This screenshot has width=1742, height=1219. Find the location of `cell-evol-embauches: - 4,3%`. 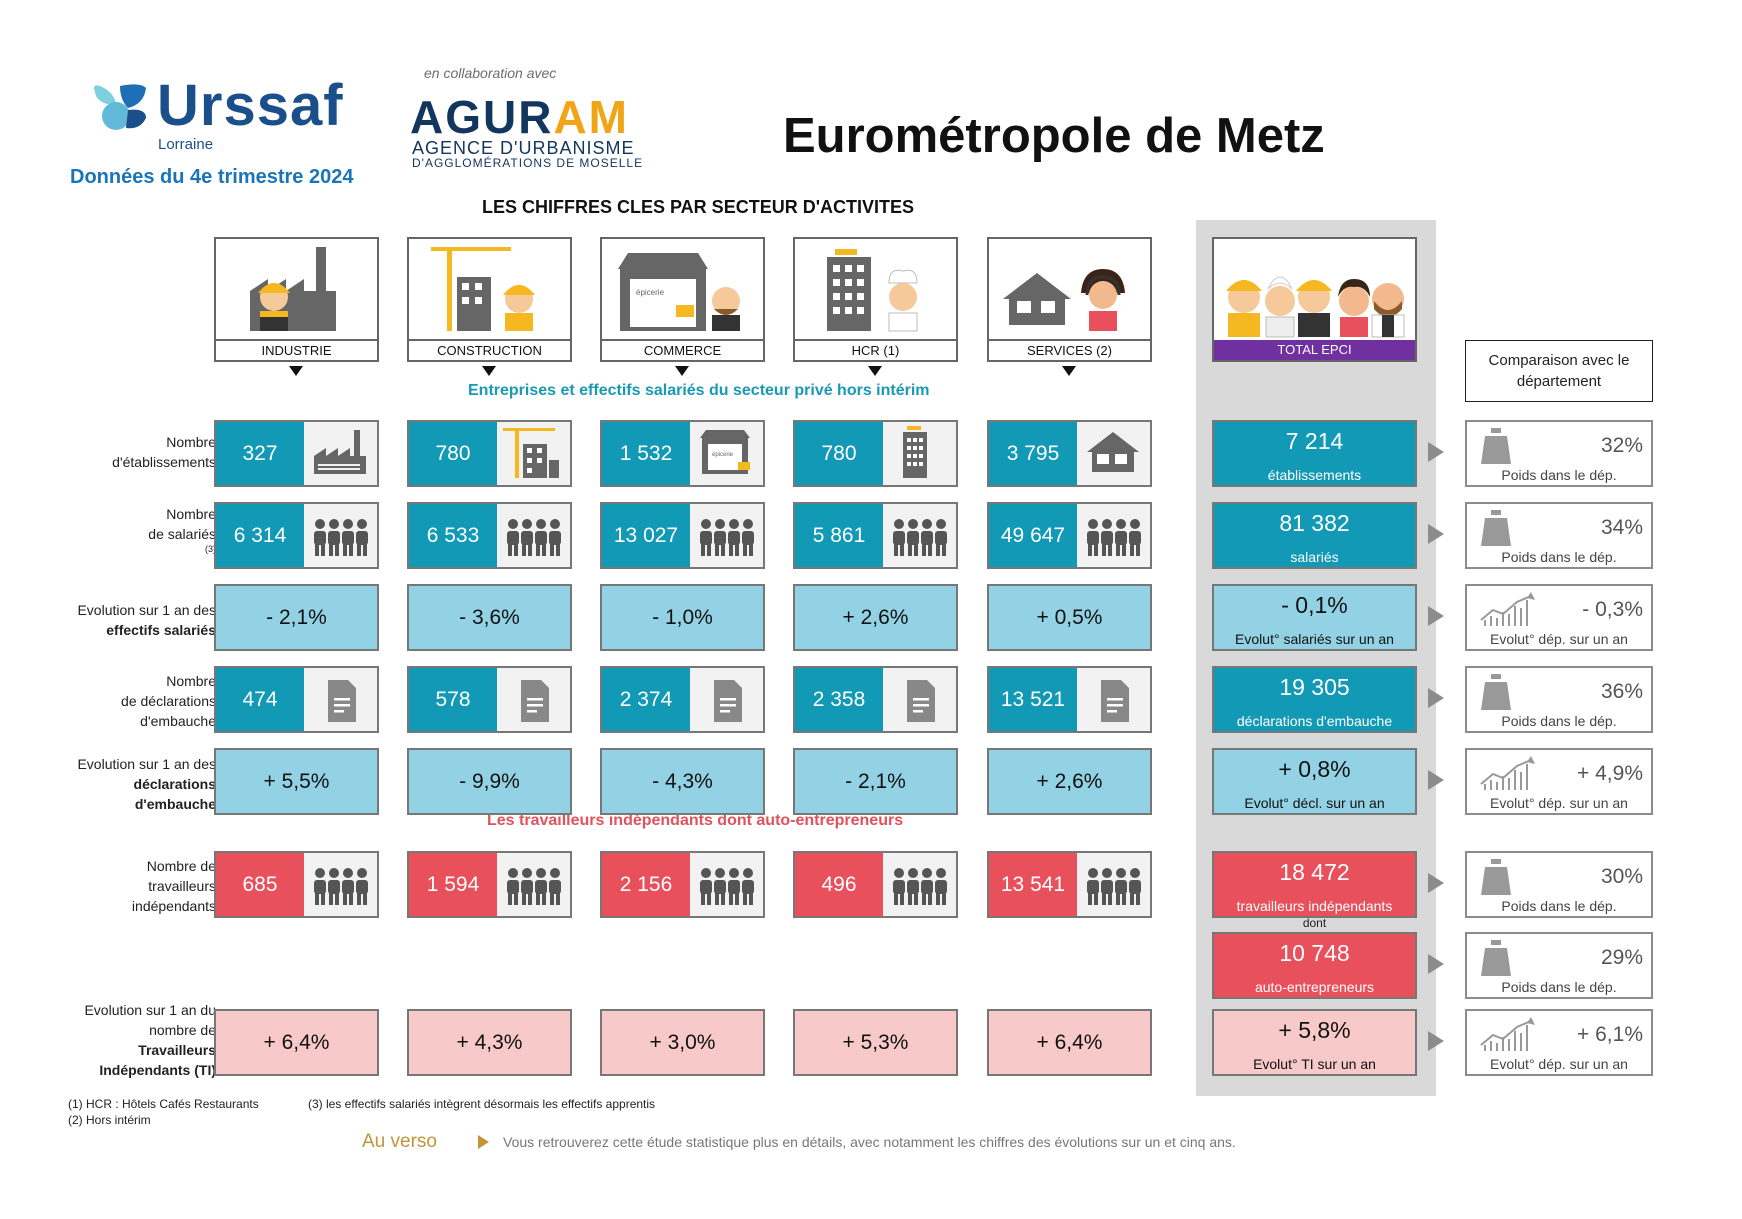

cell-evol-embauches: - 4,3% is located at coordinates (682, 781).